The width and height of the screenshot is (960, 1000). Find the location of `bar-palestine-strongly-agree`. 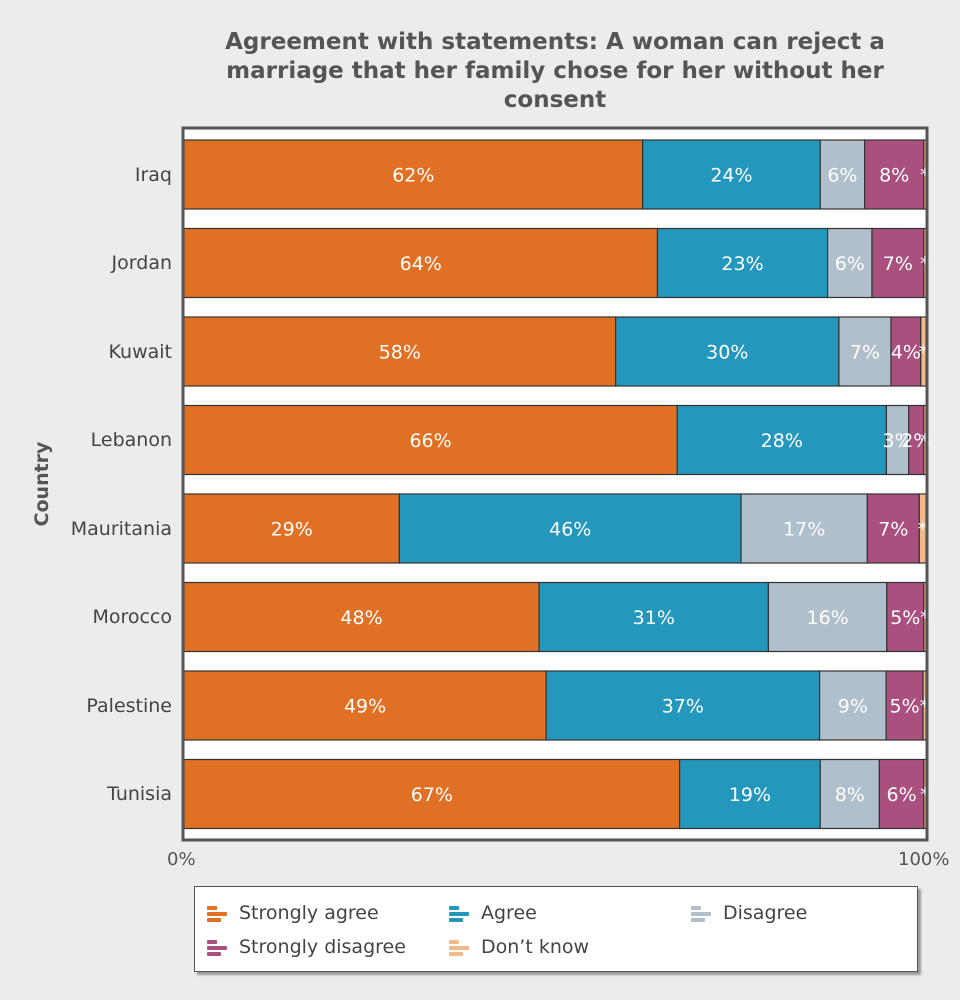

bar-palestine-strongly-agree is located at coordinates (365, 705).